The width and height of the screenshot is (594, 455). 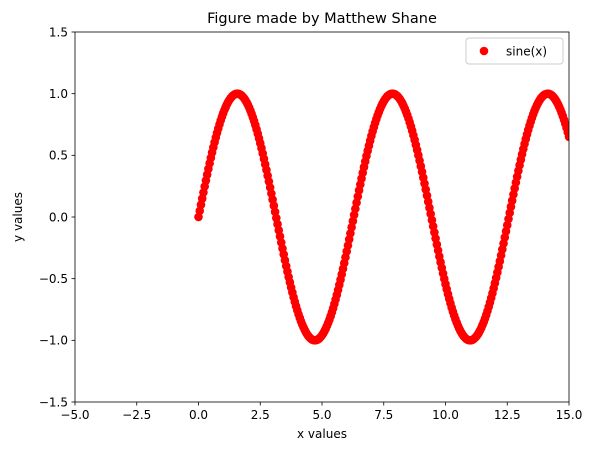 I want to click on y-tick-label: −0.5, so click(x=53, y=279).